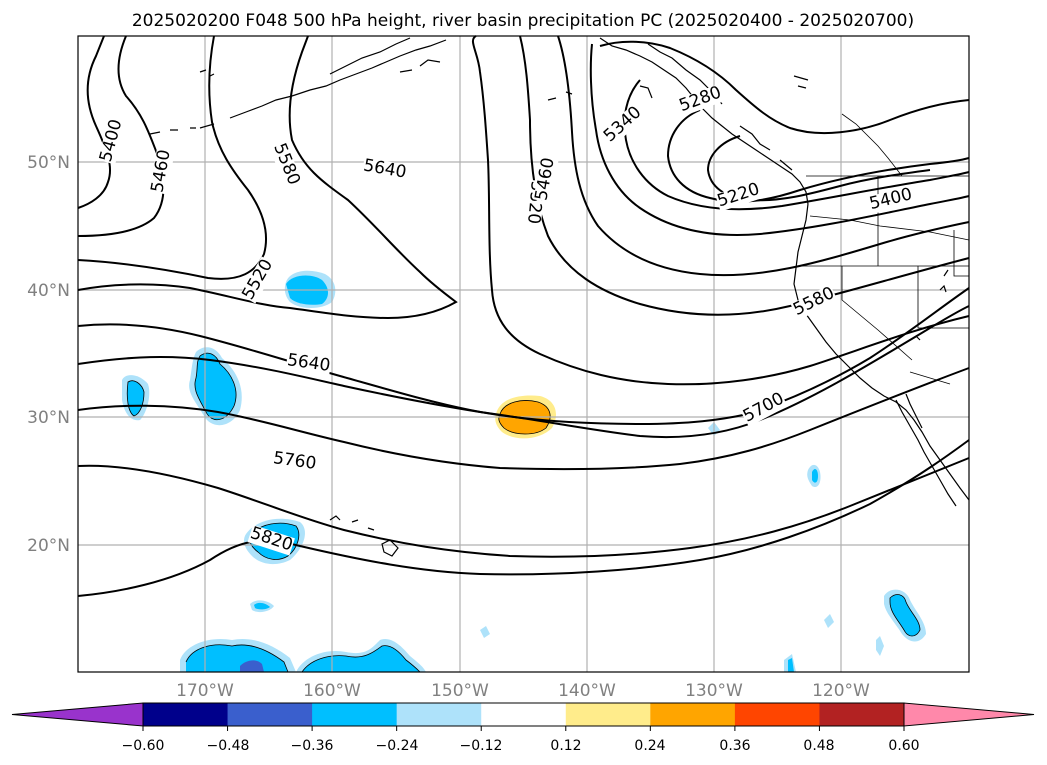 Image resolution: width=1047 pixels, height=765 pixels. I want to click on colorbar-tick-label: 0.60, so click(903, 746).